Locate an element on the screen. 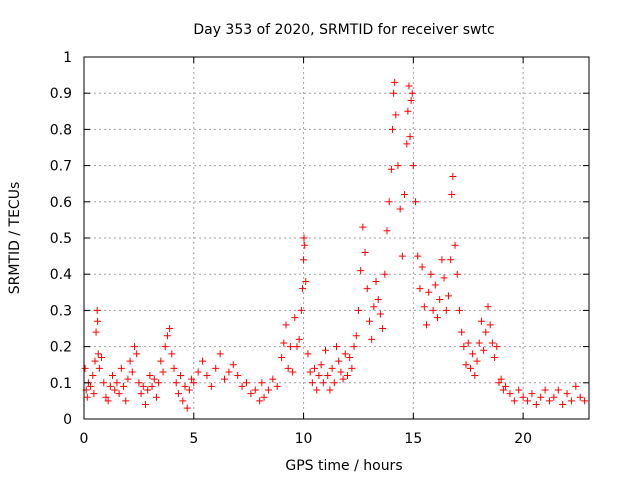 The image size is (640, 480). x-tick-label: 5 is located at coordinates (193, 439).